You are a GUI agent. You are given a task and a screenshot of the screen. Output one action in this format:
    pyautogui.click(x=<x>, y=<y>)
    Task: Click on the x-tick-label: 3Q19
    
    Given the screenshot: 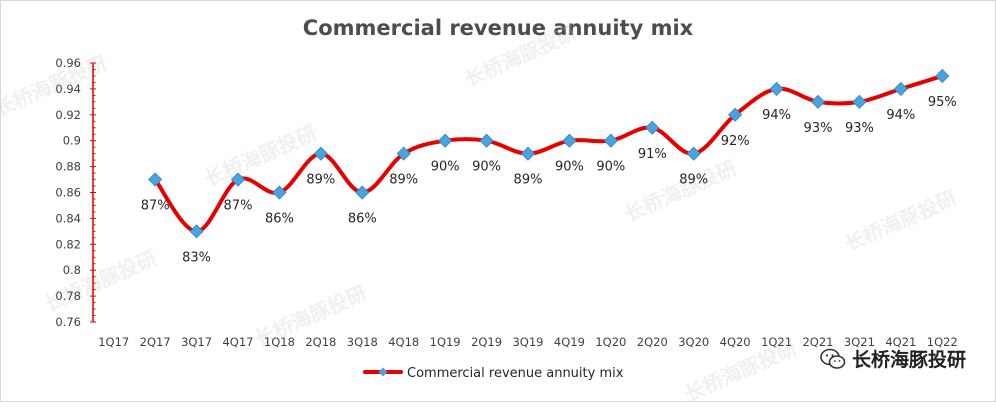 What is the action you would take?
    pyautogui.click(x=527, y=342)
    